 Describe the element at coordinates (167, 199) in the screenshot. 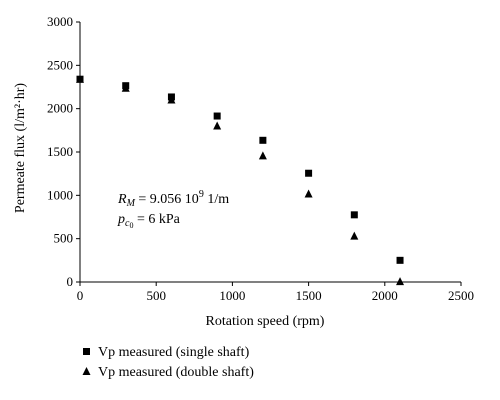

I see `rm-value: = 9.056 10` at that location.